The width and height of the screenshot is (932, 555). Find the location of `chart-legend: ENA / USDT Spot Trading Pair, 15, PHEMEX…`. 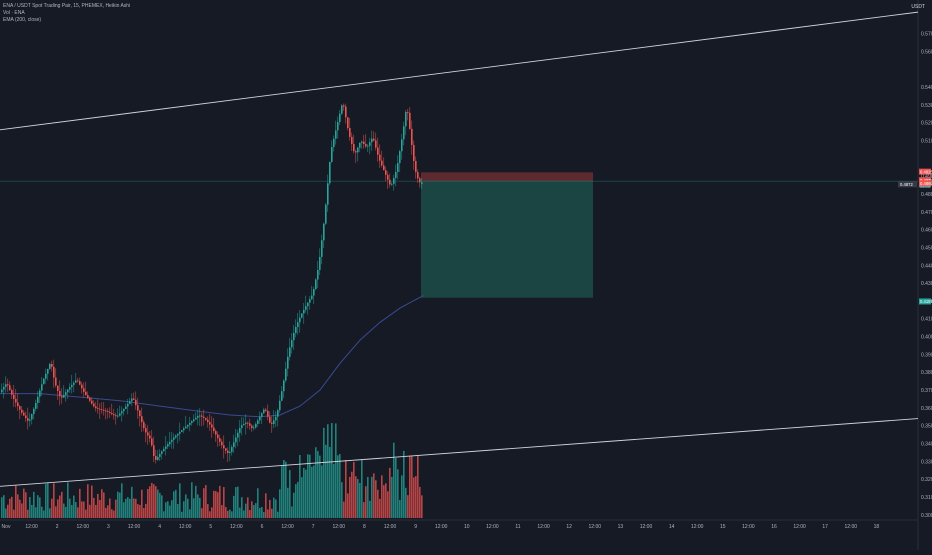

chart-legend: ENA / USDT Spot Trading Pair, 15, PHEMEX… is located at coordinates (66, 13).